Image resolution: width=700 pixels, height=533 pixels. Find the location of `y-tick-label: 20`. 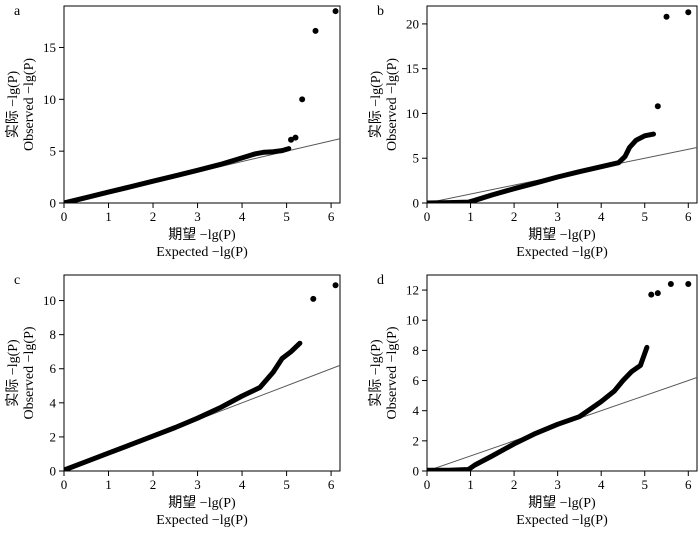

y-tick-label: 20 is located at coordinates (412, 23).